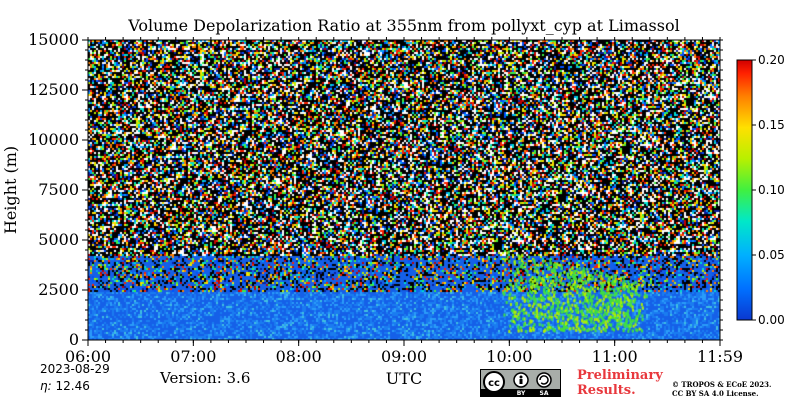 The height and width of the screenshot is (400, 800). What do you see at coordinates (509, 356) in the screenshot?
I see `x-tick-label: 10:00` at bounding box center [509, 356].